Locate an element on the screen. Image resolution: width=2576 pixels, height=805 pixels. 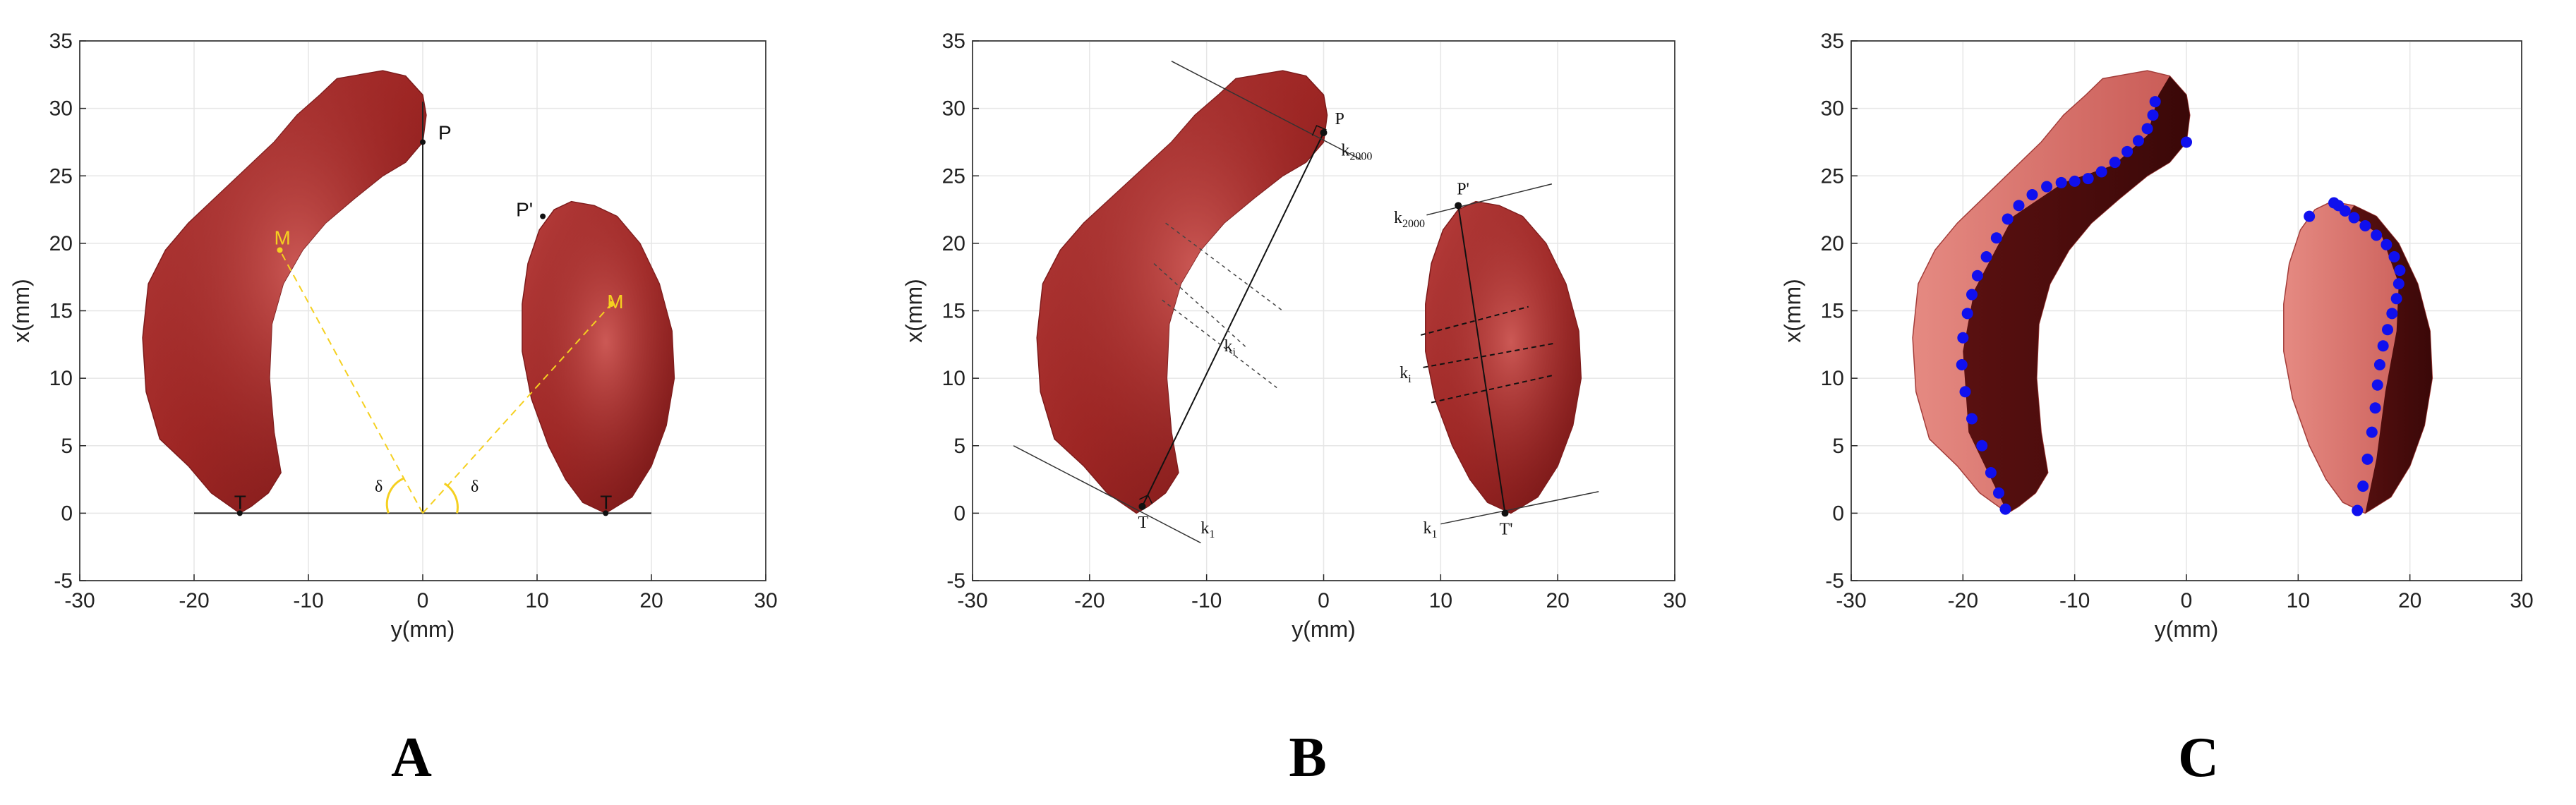
a-xtick-label-1: -20 is located at coordinates (194, 600).